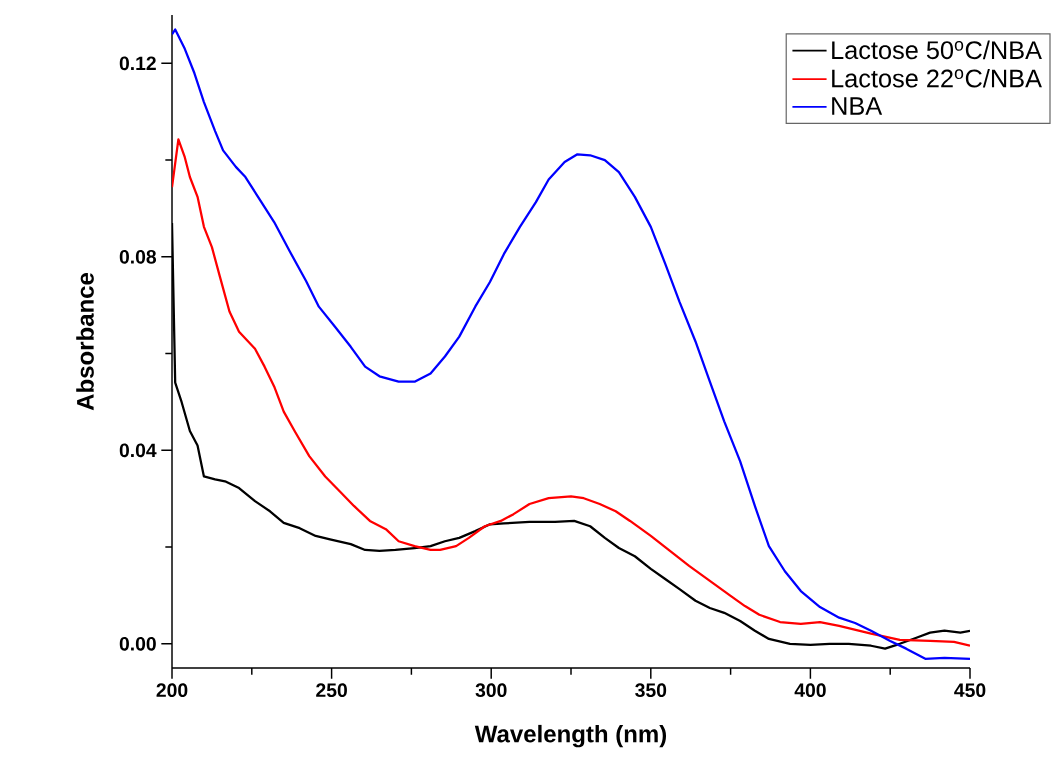 The height and width of the screenshot is (777, 1057). What do you see at coordinates (85, 341) in the screenshot?
I see `y-axis-title: Absorbance` at bounding box center [85, 341].